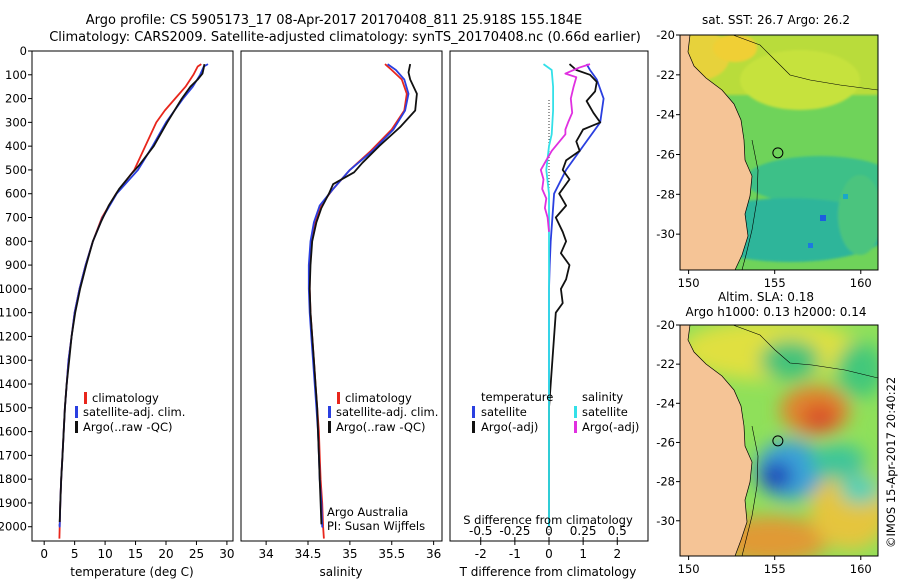 The width and height of the screenshot is (900, 584). What do you see at coordinates (665, 325) in the screenshot?
I see `map-y-tick-label: -20` at bounding box center [665, 325].